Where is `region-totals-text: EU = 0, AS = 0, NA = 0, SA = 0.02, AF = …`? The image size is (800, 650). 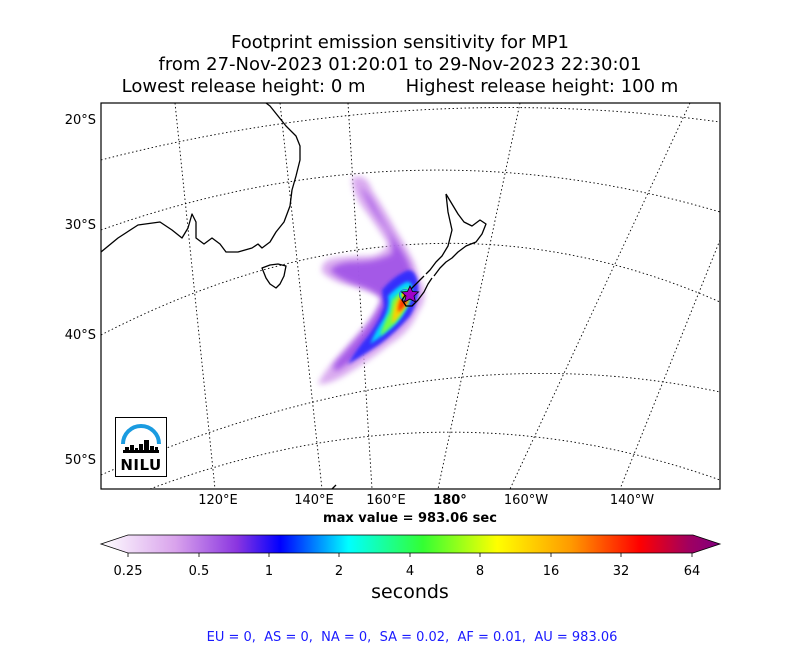
region-totals-text: EU = 0, AS = 0, NA = 0, SA = 0.02, AF = … is located at coordinates (412, 637).